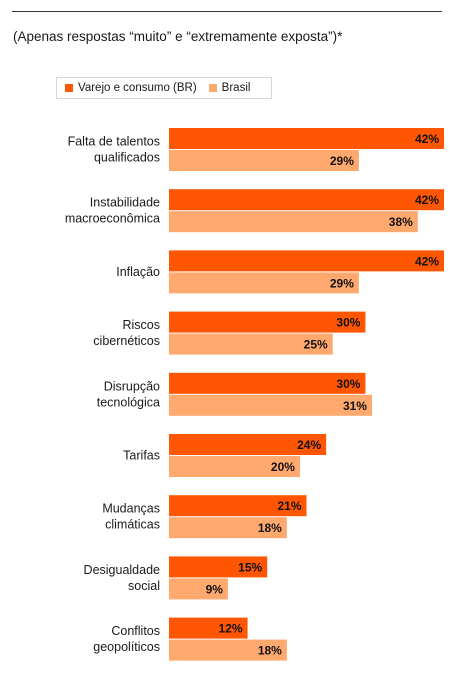  Describe the element at coordinates (127, 158) in the screenshot. I see `category-label-0-line-1: qualificados` at that location.